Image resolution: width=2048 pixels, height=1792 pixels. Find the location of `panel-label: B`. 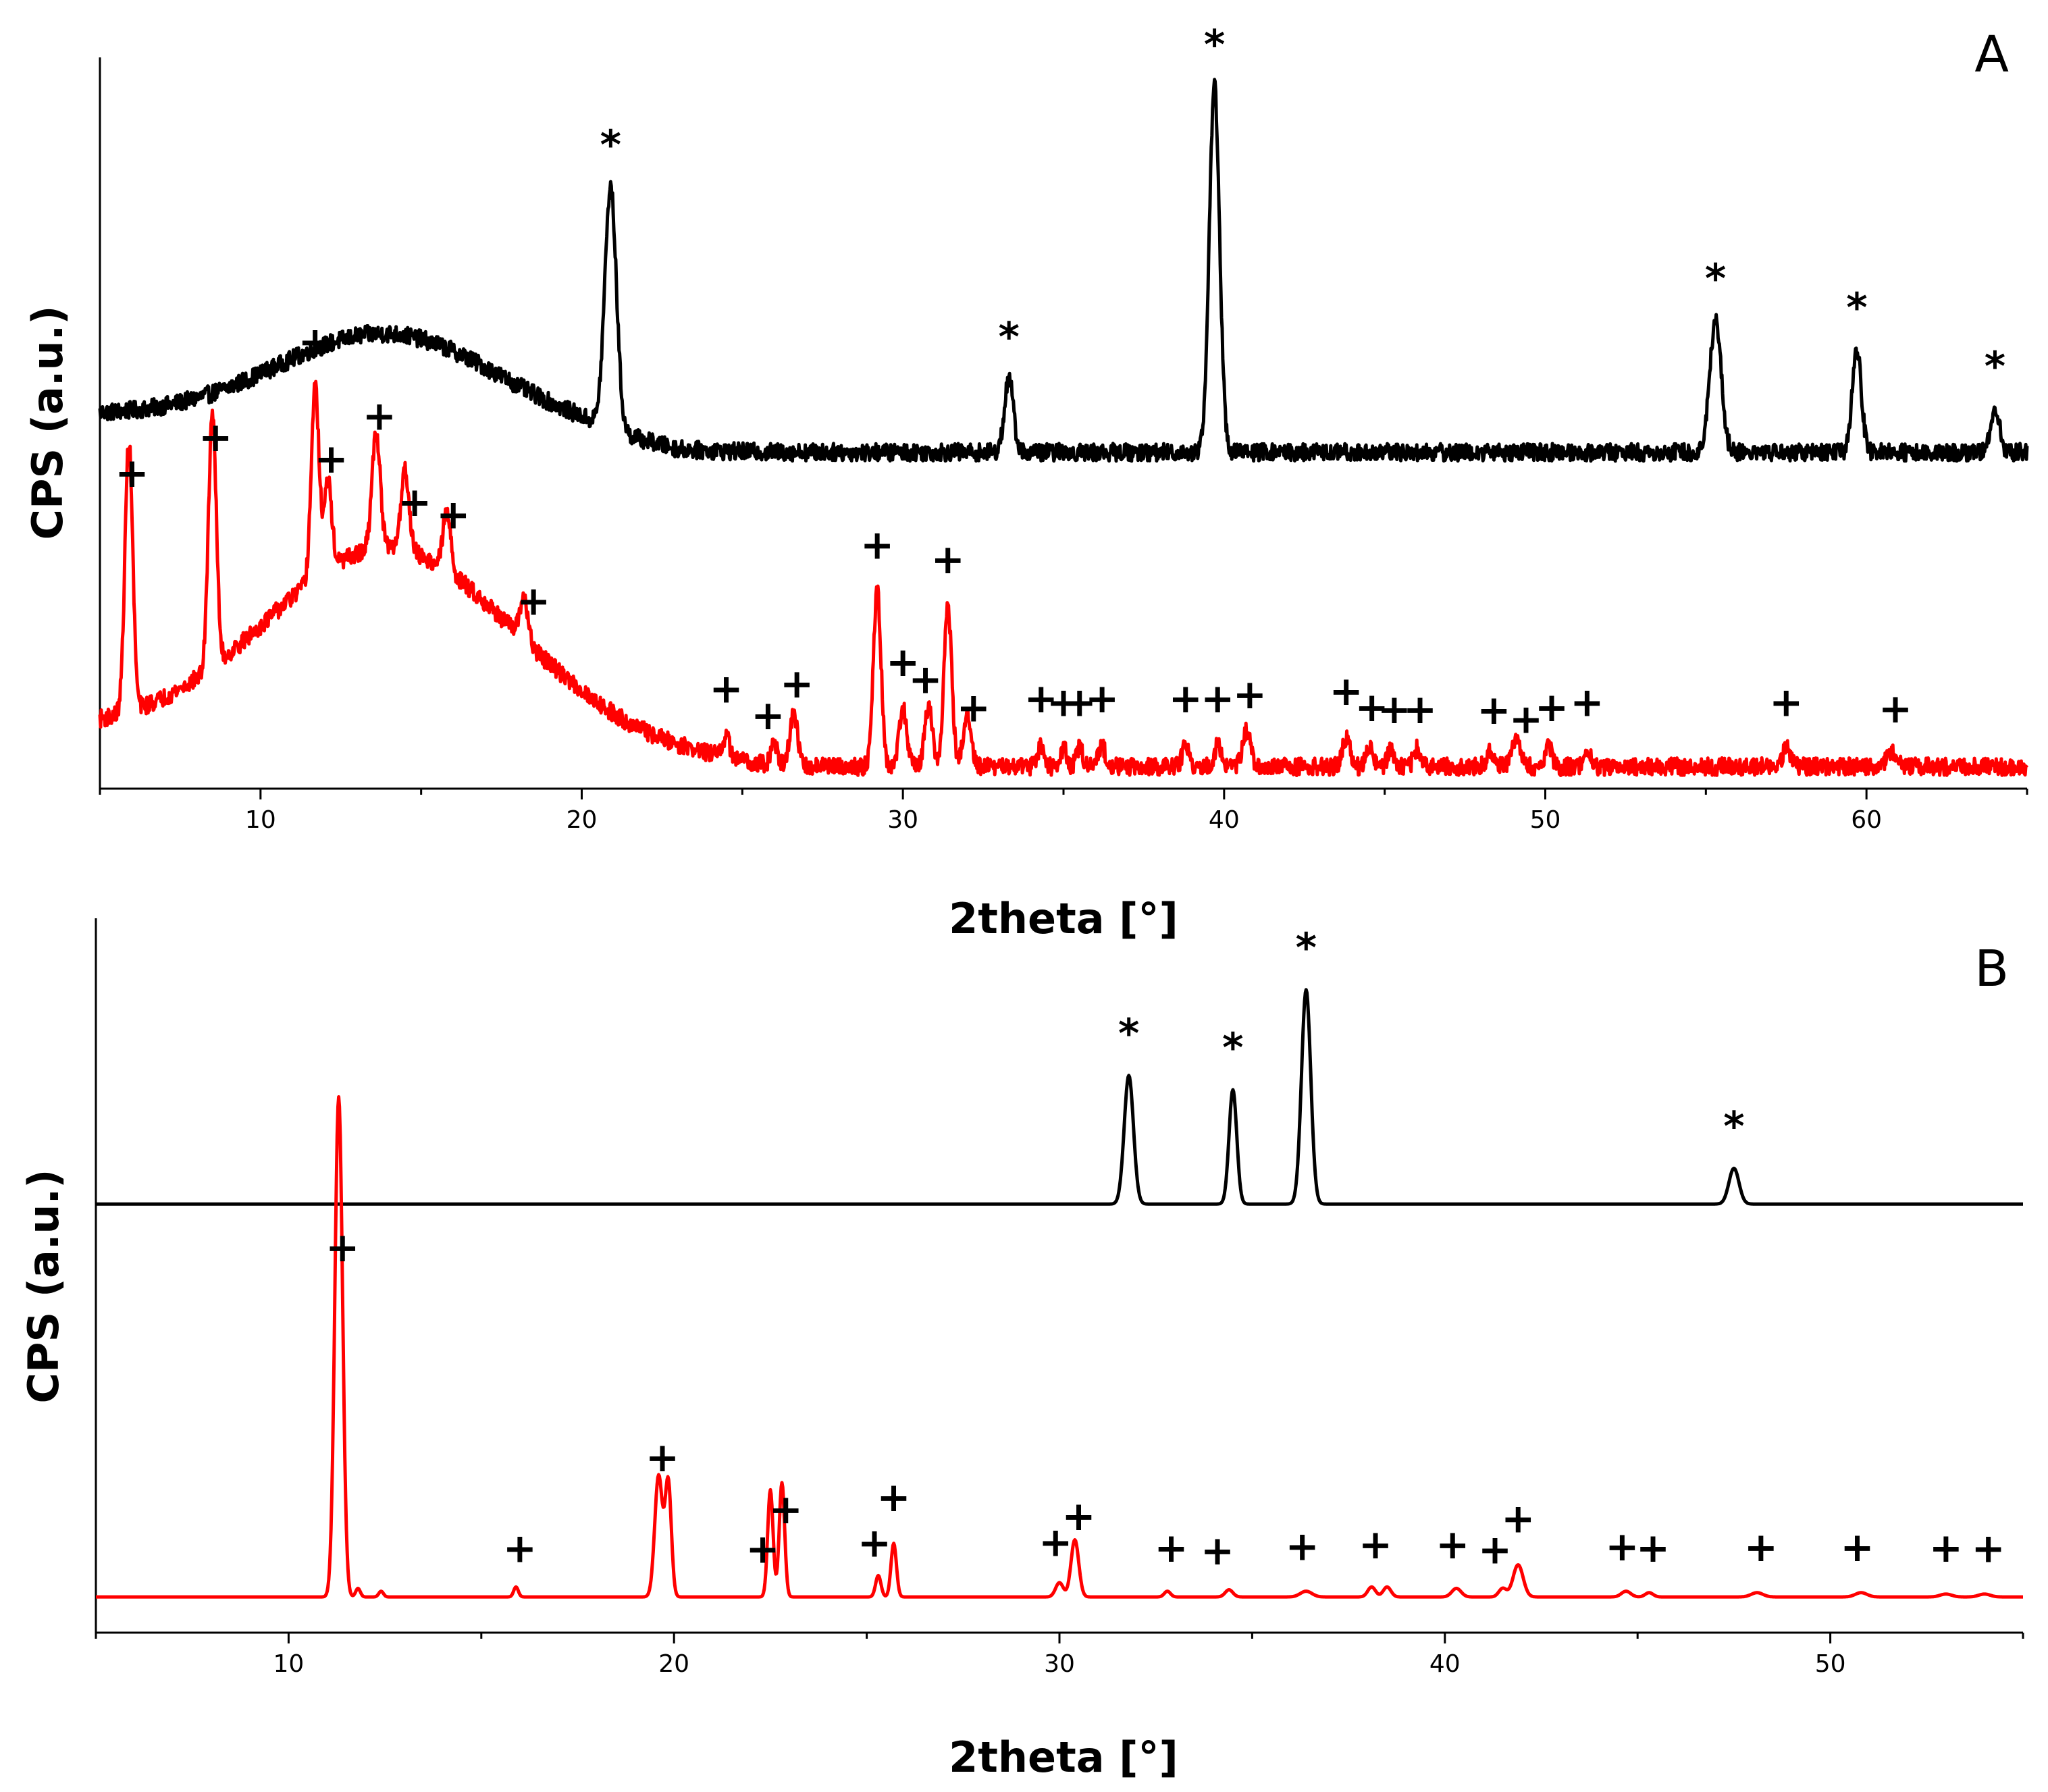

panel-label: B is located at coordinates (1991, 969).